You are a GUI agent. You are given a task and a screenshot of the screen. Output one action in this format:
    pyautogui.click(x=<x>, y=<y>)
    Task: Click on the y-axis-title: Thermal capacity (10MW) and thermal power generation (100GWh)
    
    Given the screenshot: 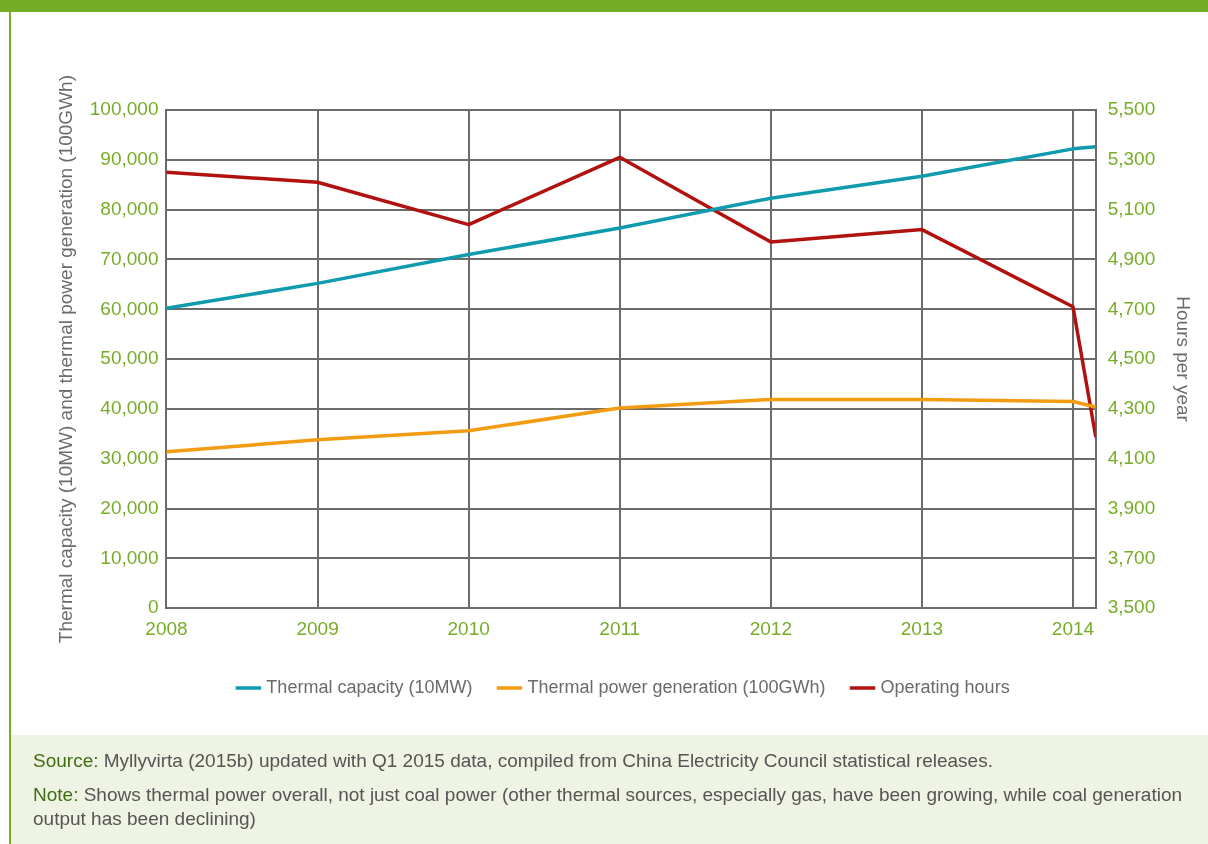 What is the action you would take?
    pyautogui.click(x=65, y=359)
    